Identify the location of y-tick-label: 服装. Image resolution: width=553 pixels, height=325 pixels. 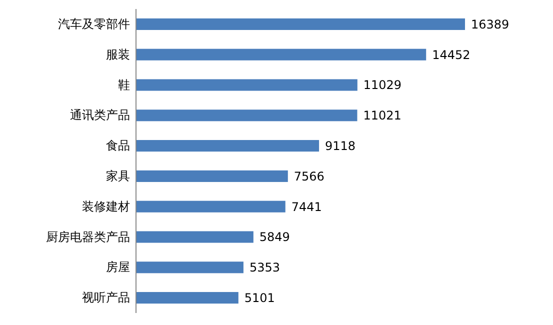
(118, 54).